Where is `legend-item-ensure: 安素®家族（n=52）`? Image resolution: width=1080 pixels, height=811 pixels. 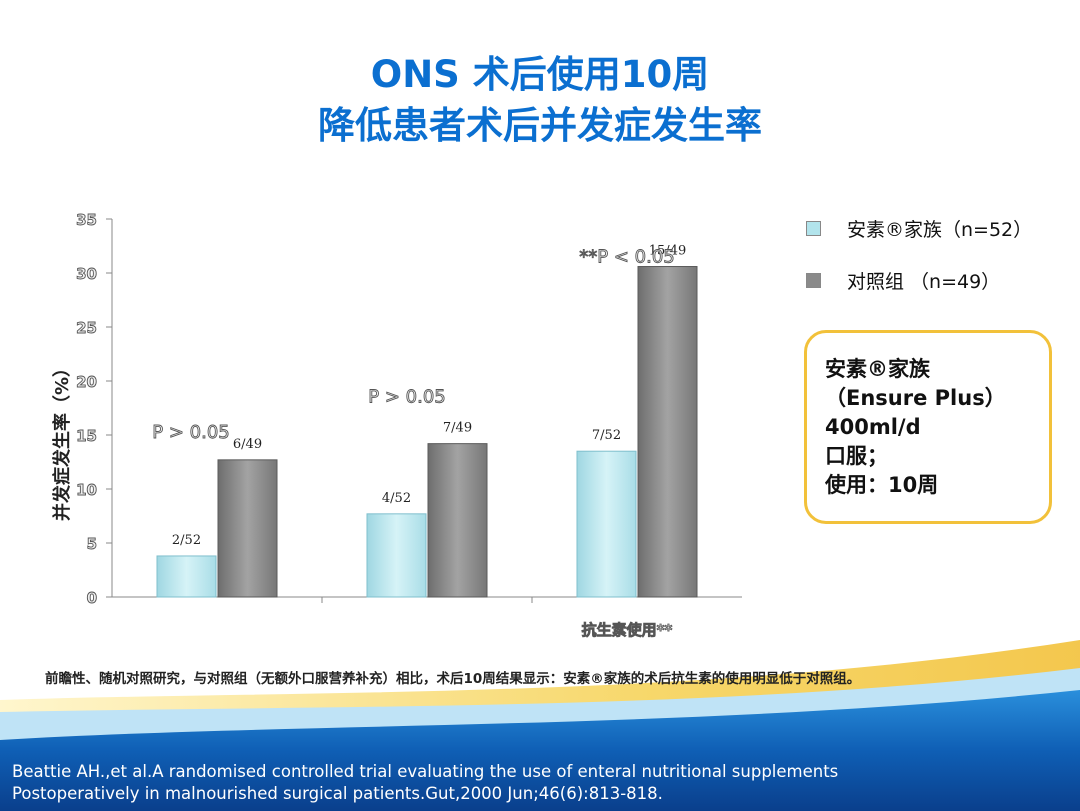 legend-item-ensure: 安素®家族（n=52） is located at coordinates (919, 228).